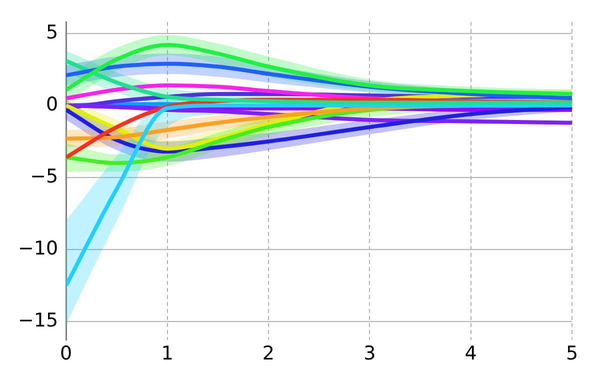 The image size is (600, 375). What do you see at coordinates (572, 353) in the screenshot?
I see `x-tick-label: 5` at bounding box center [572, 353].